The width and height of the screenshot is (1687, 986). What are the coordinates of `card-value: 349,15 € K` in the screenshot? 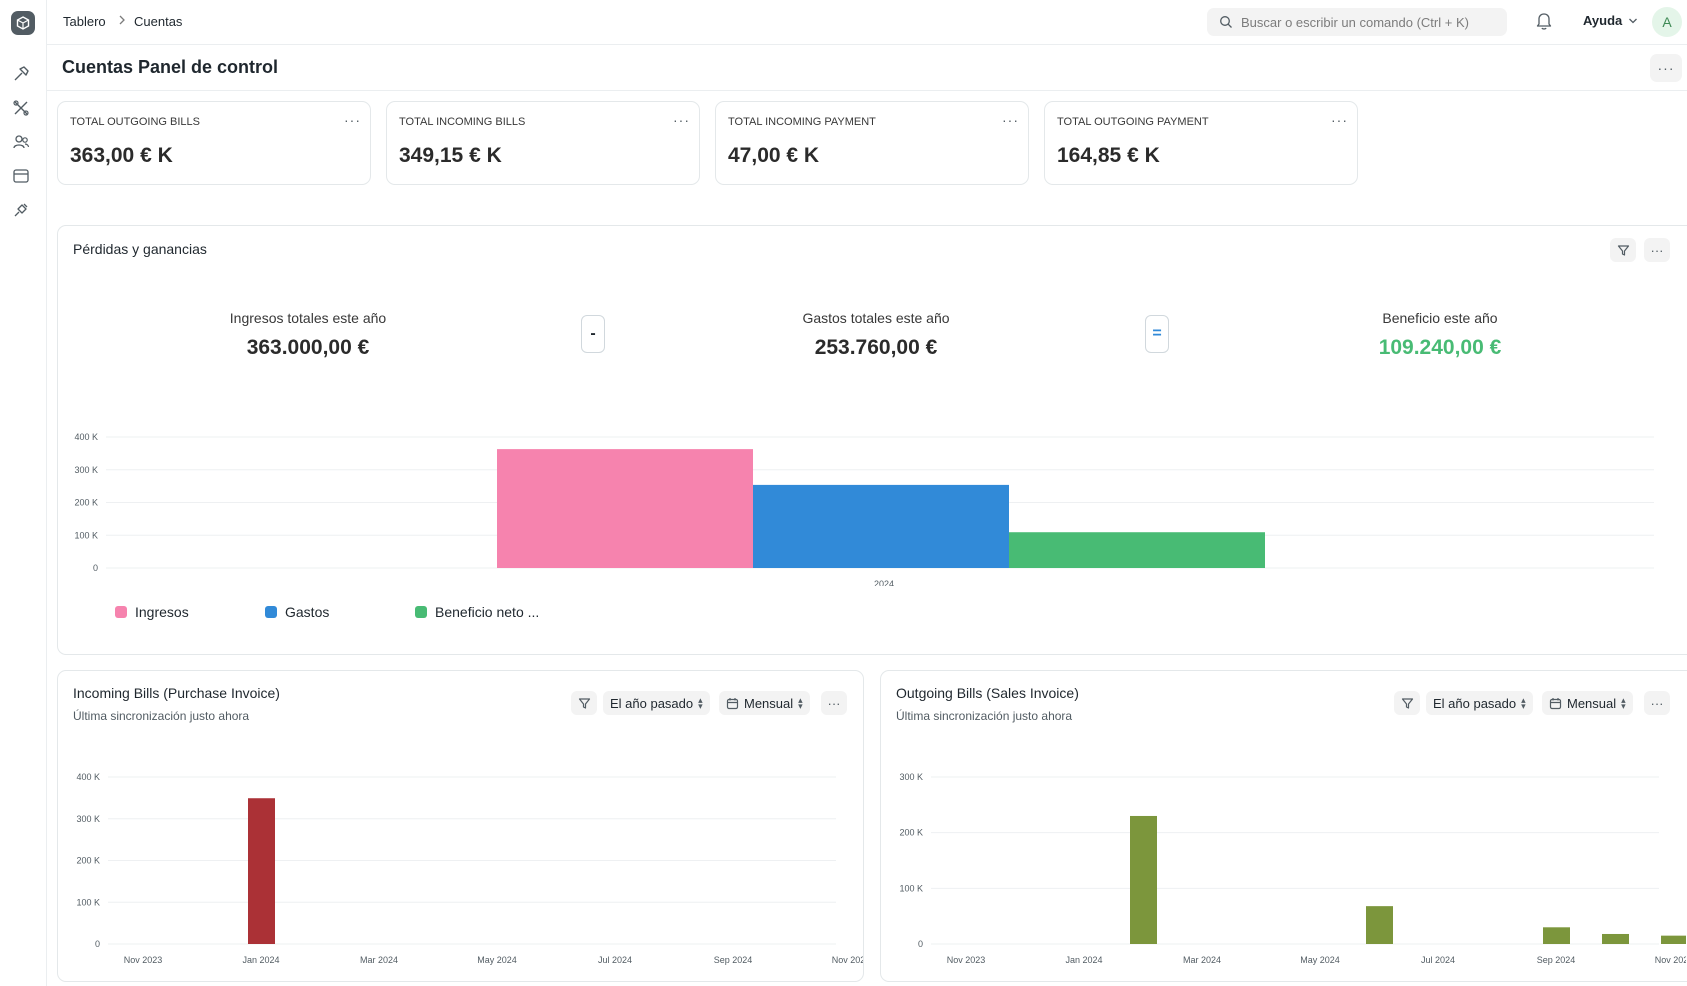 It's located at (450, 155).